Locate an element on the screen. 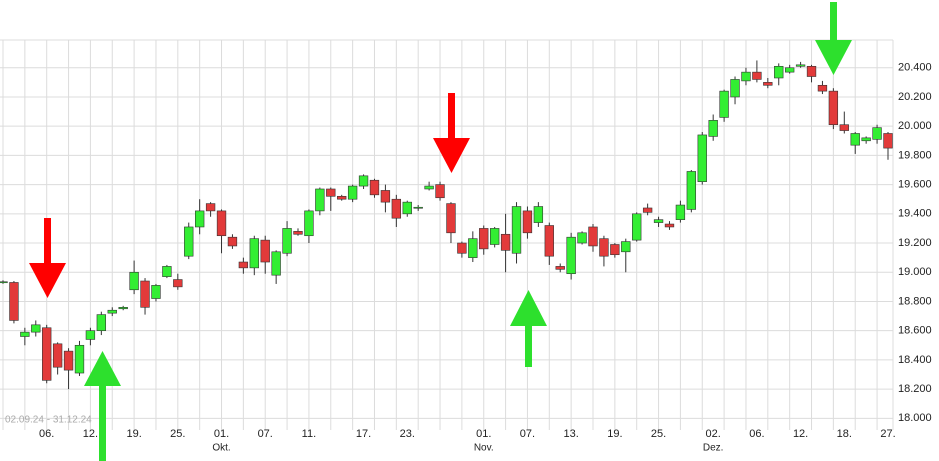  y-tick-label: 18.000 is located at coordinates (915, 418).